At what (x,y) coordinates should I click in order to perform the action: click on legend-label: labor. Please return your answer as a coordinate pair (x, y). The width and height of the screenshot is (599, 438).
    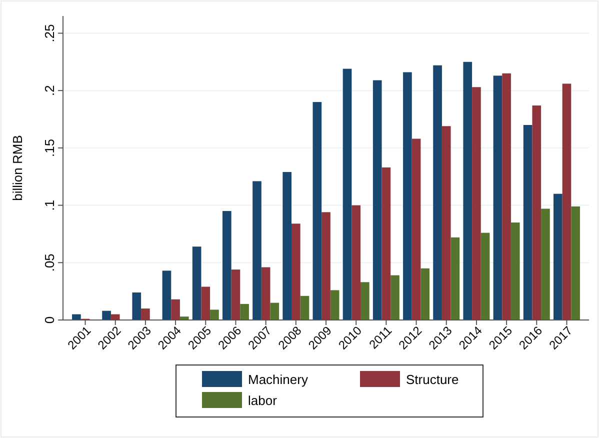
    Looking at the image, I should click on (263, 400).